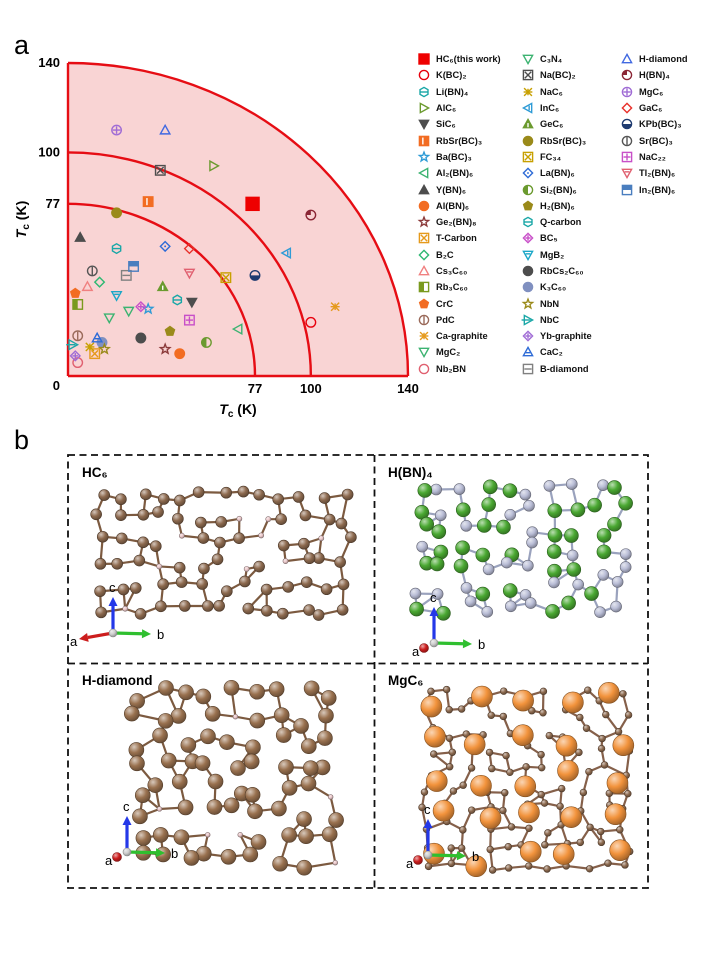  What do you see at coordinates (558, 189) in the screenshot?
I see `legend-item-label: Si₂(BN)₆` at bounding box center [558, 189].